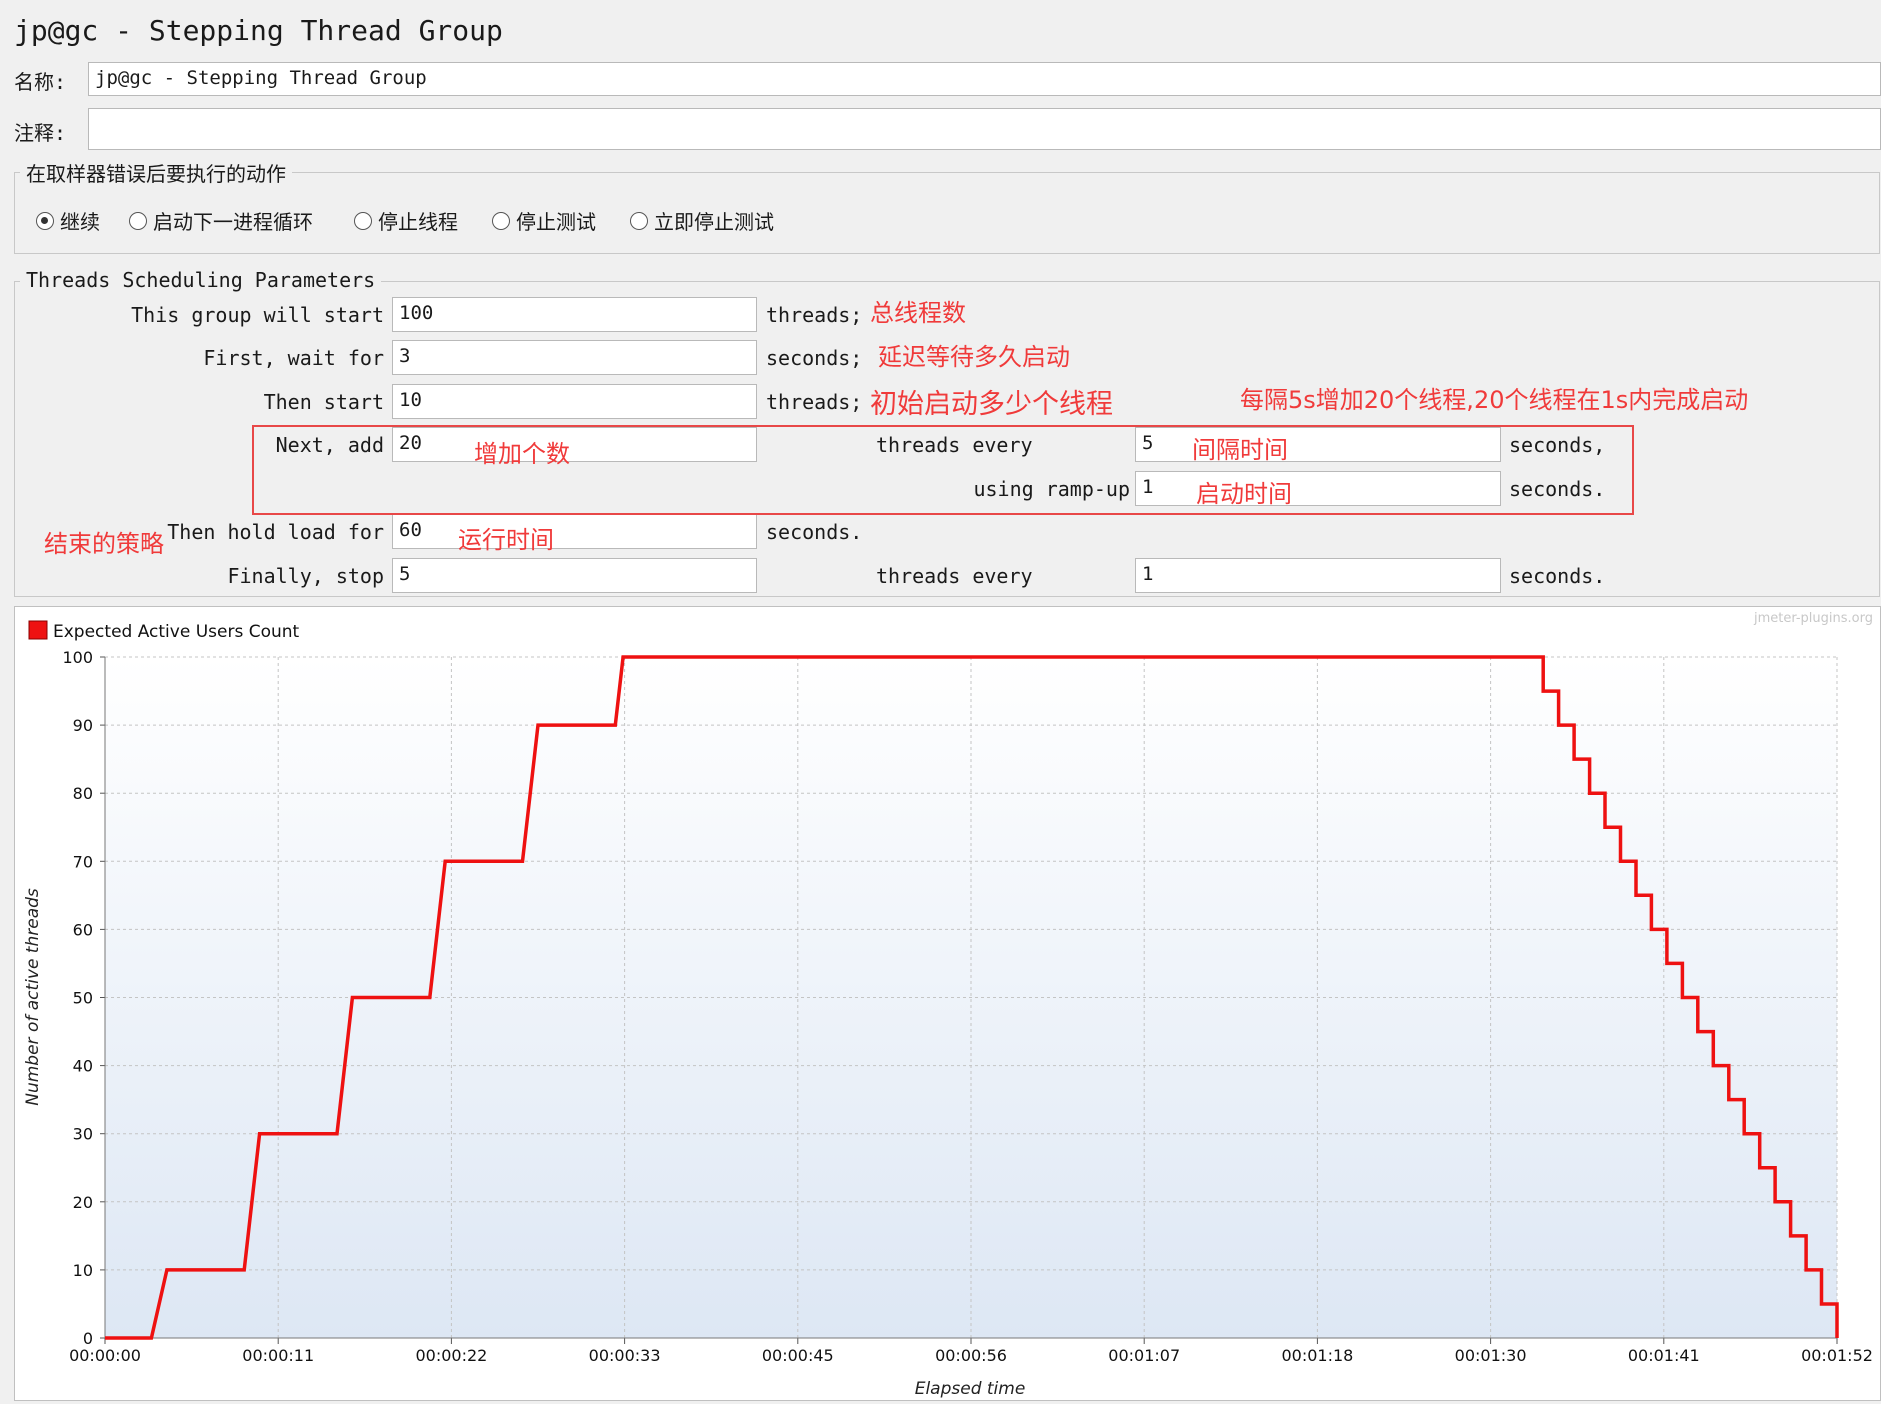 The height and width of the screenshot is (1404, 1881). What do you see at coordinates (954, 445) in the screenshot?
I see `next-add-mid-label: threads every` at bounding box center [954, 445].